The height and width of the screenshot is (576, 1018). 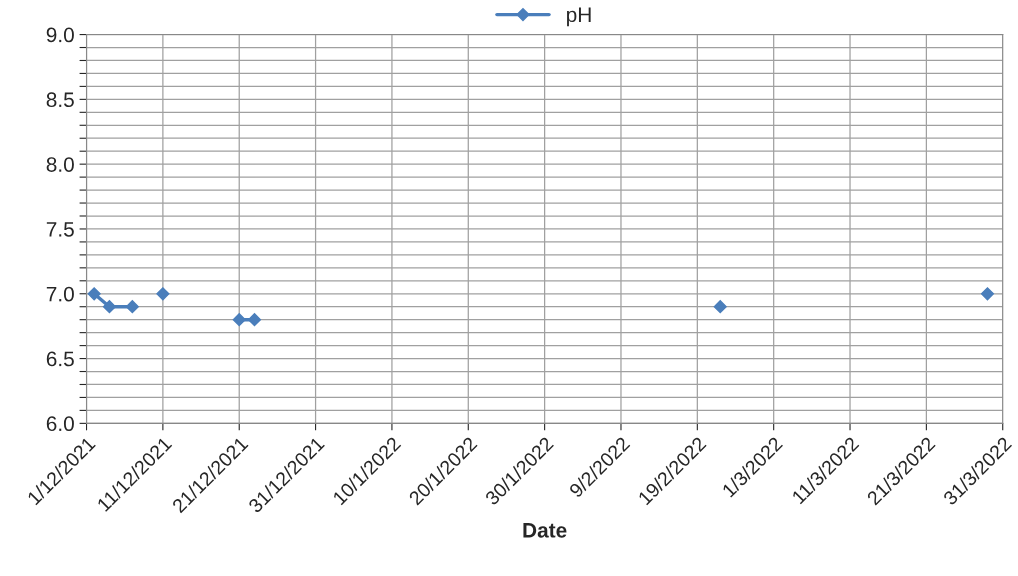 I want to click on y-tick-label: 6.0, so click(x=60, y=424).